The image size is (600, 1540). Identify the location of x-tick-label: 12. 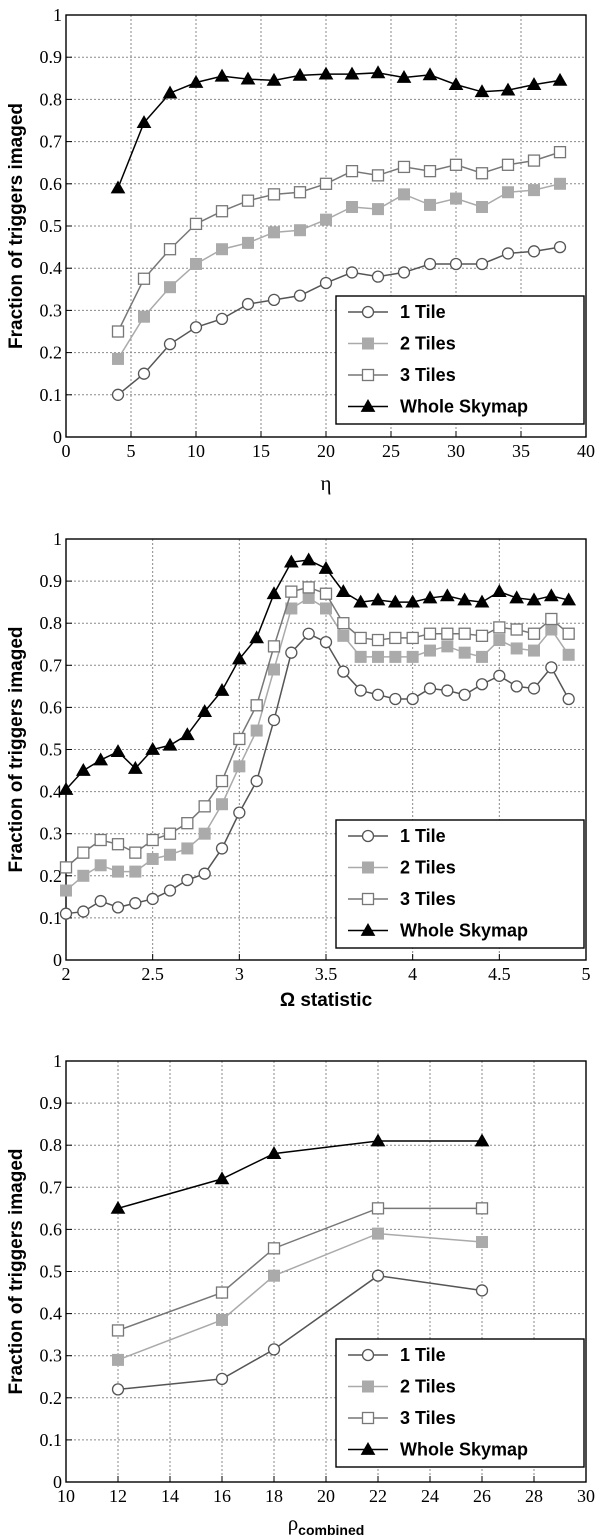
(118, 1496).